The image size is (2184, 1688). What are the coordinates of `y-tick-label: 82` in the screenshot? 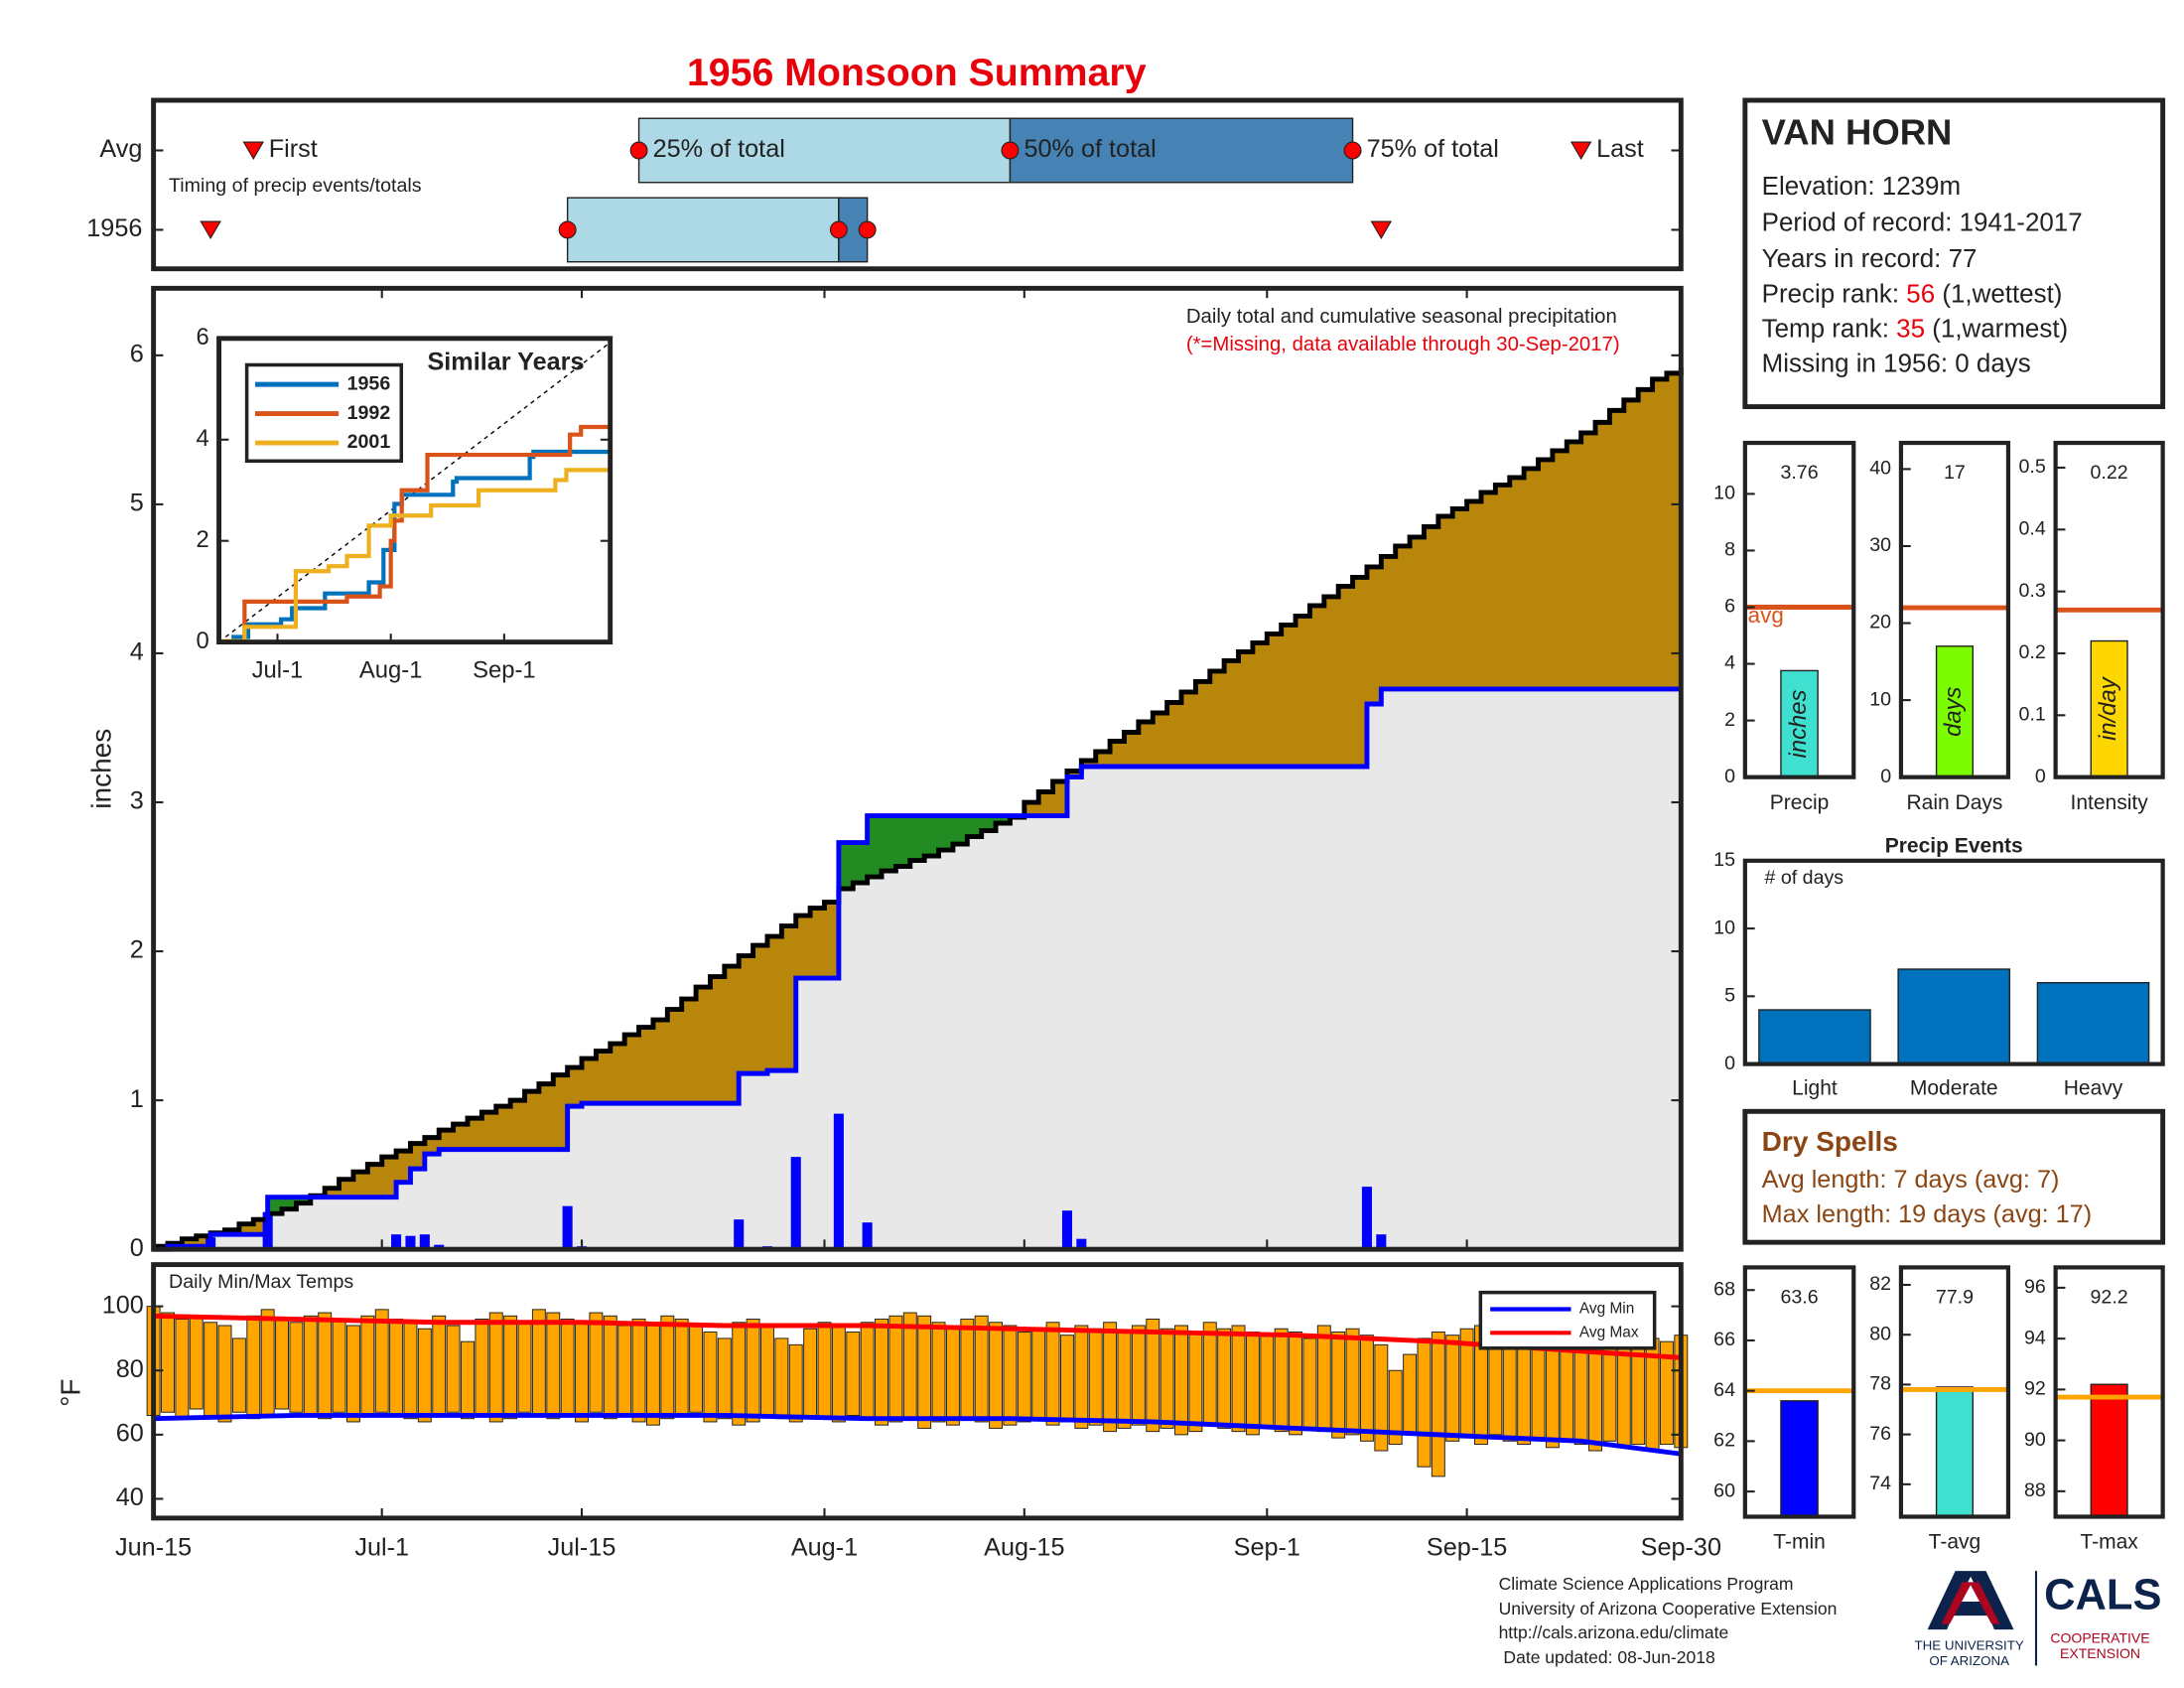 It's located at (1880, 1284).